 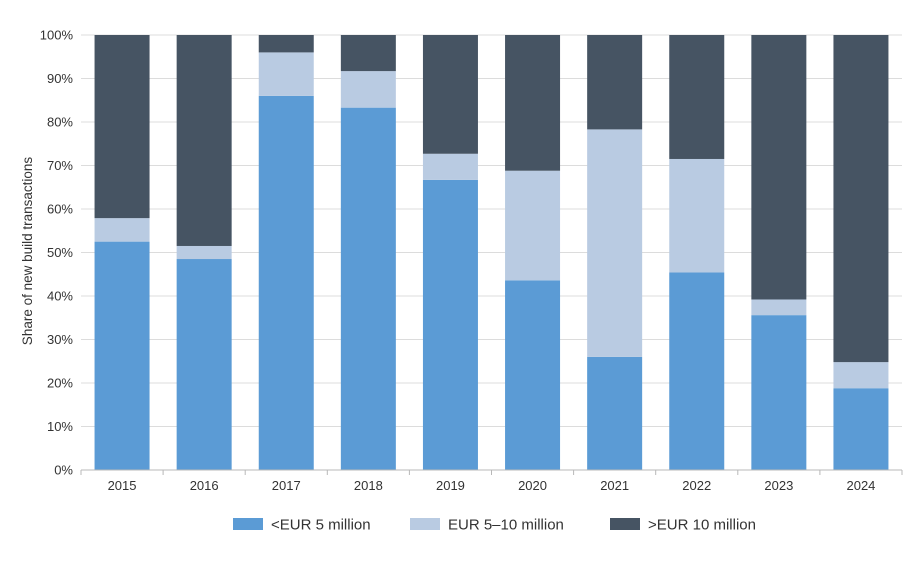 What do you see at coordinates (450, 485) in the screenshot?
I see `x-tick-label-2019: 2019` at bounding box center [450, 485].